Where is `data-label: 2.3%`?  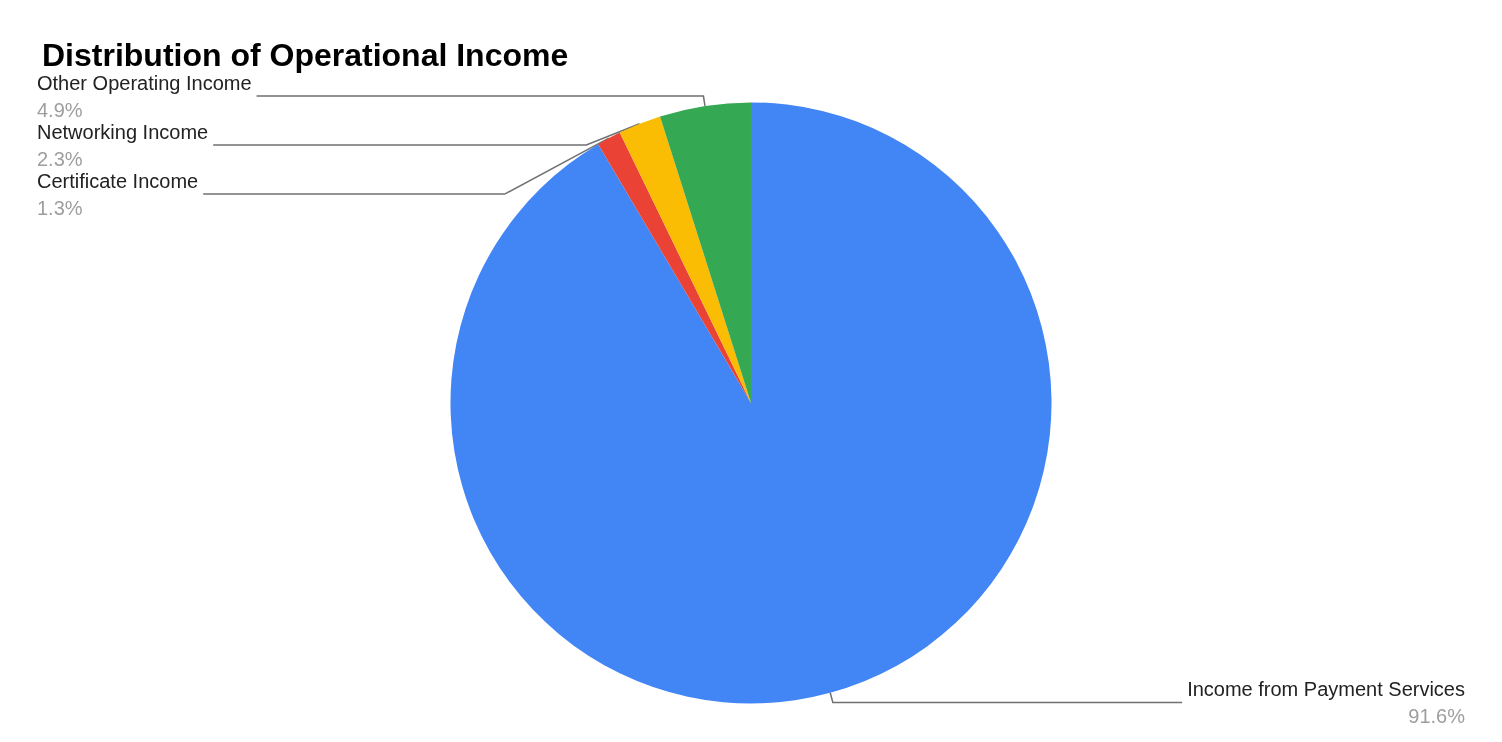
data-label: 2.3% is located at coordinates (60, 159).